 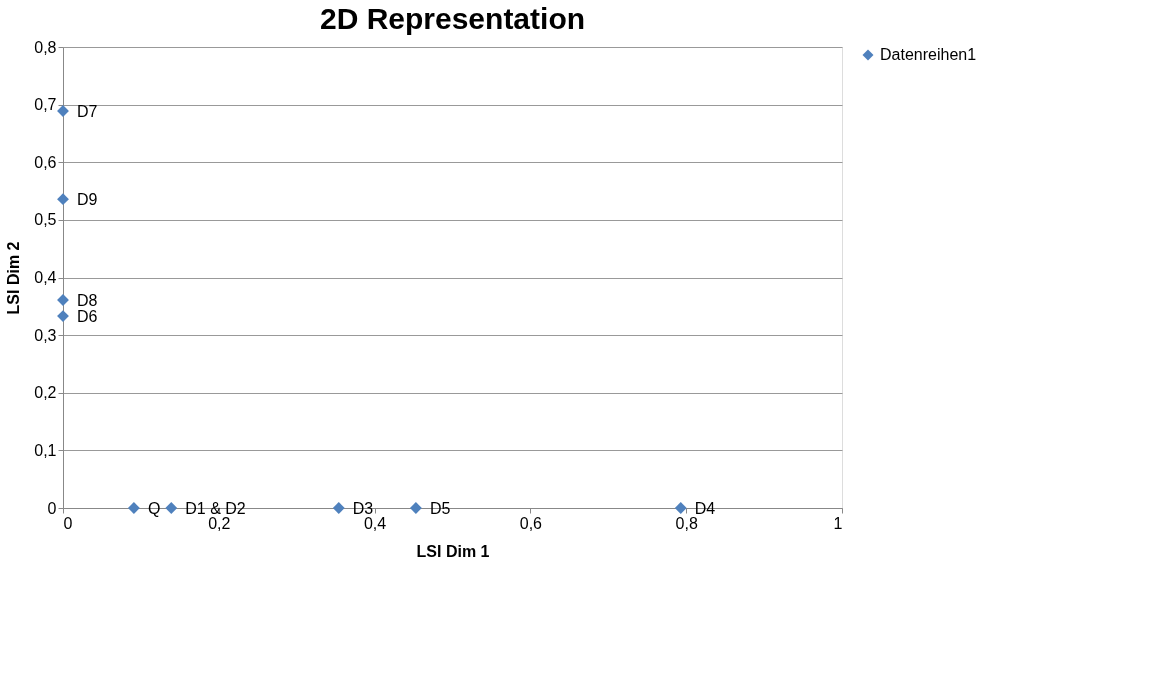 What do you see at coordinates (453, 551) in the screenshot?
I see `x-axis-title: LSI Dim 1` at bounding box center [453, 551].